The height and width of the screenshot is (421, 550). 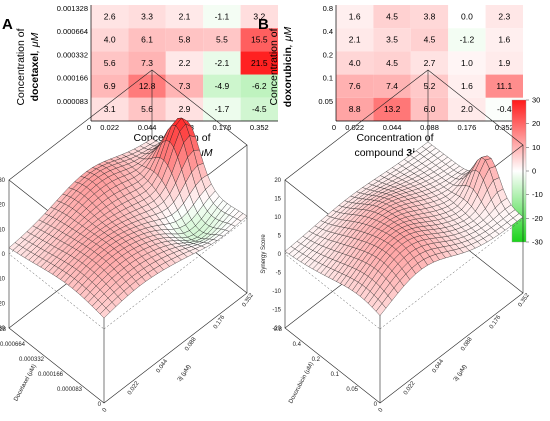 What do you see at coordinates (410, 153) in the screenshot?
I see `heatmap-b-xlabel-bold: 3j` at bounding box center [410, 153].